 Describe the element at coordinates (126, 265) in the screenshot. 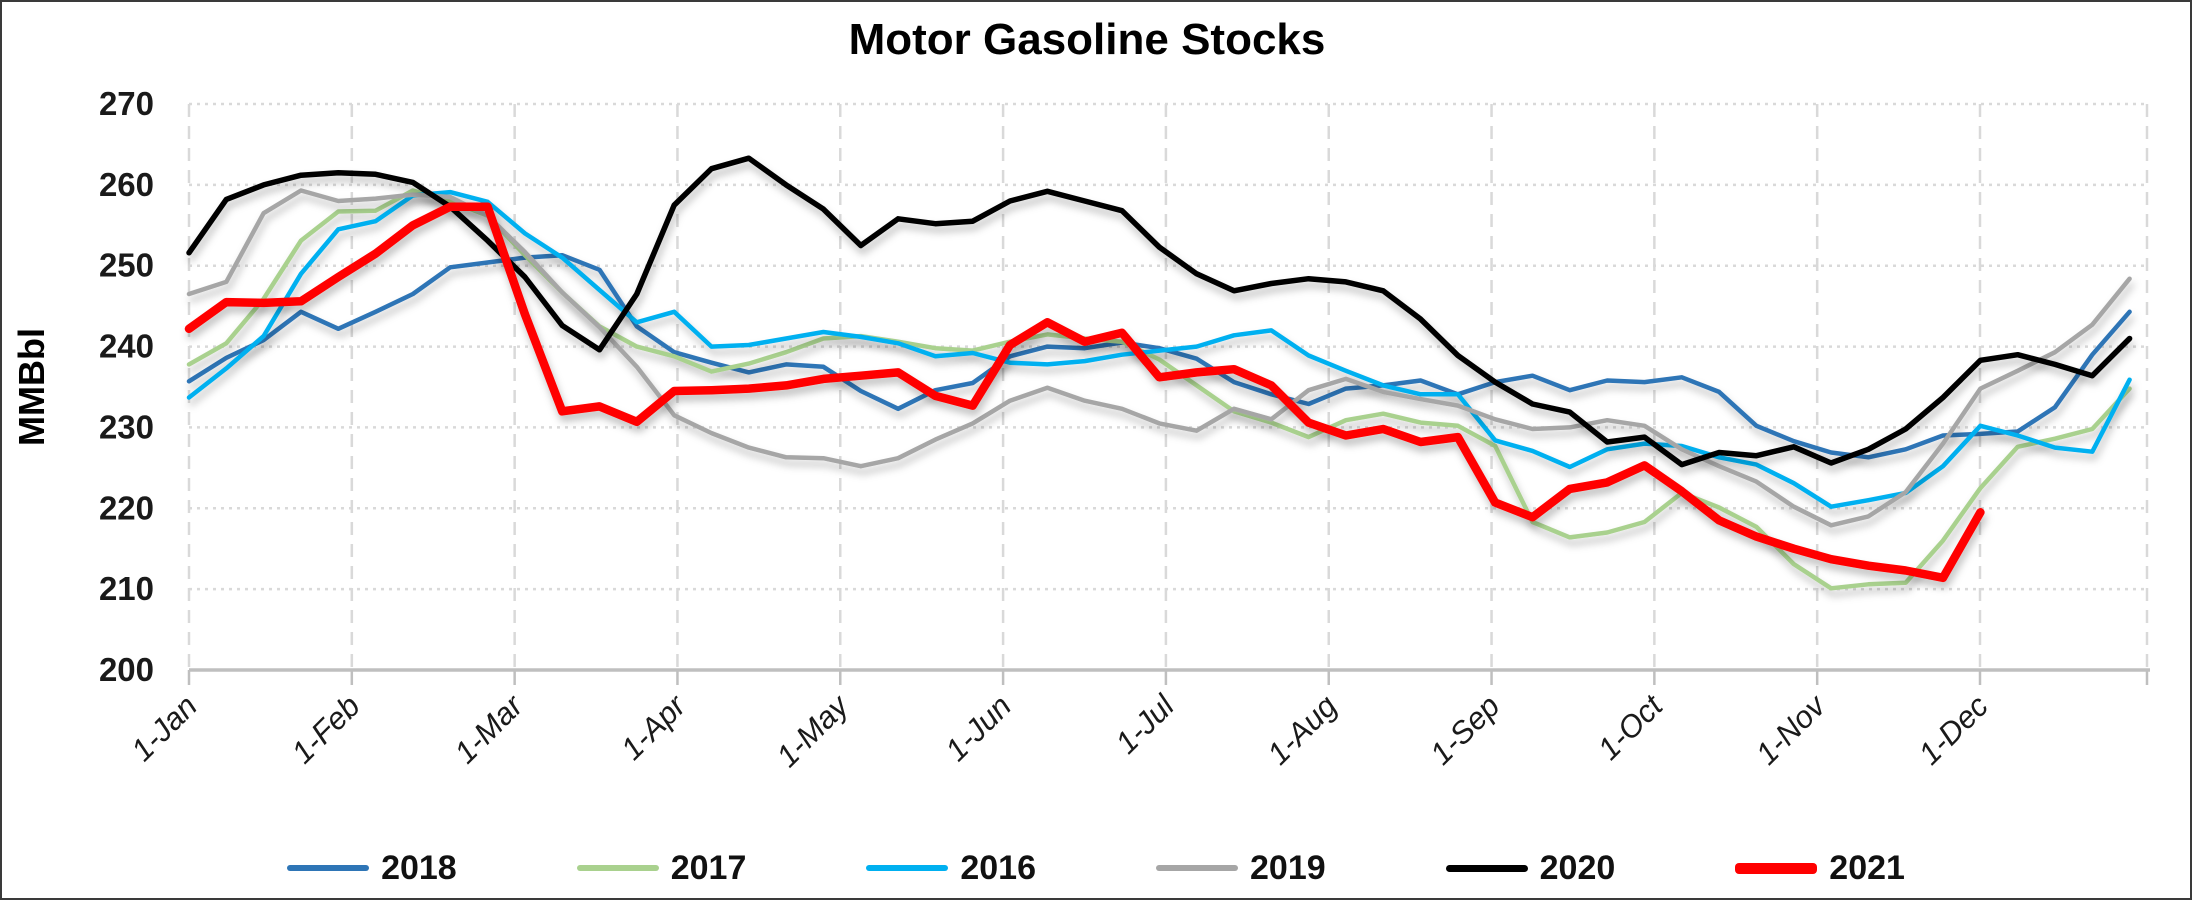

I see `y-tick-label-250: 250` at that location.